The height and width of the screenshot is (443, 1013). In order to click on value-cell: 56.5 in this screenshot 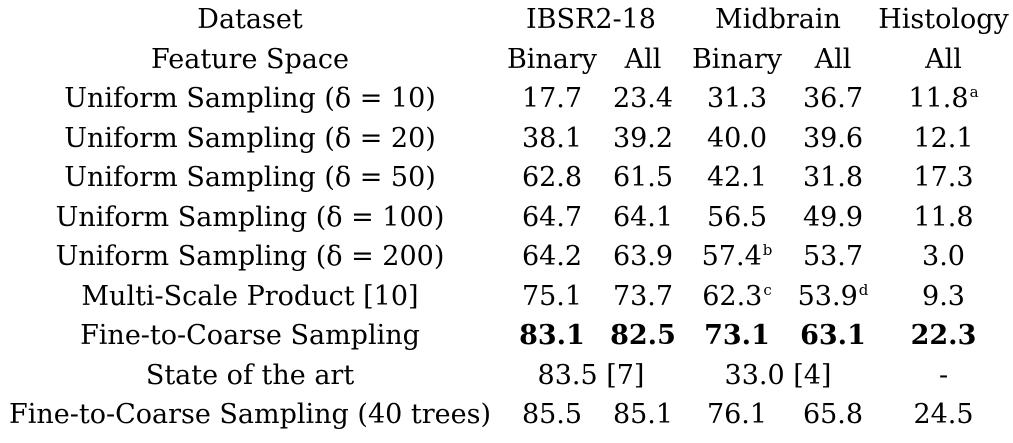, I will do `click(737, 218)`.